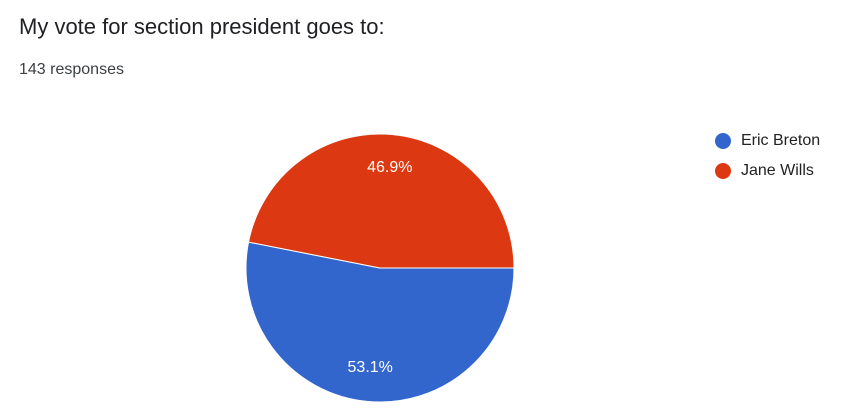  What do you see at coordinates (71, 69) in the screenshot?
I see `chart-subtitle: 143 responses` at bounding box center [71, 69].